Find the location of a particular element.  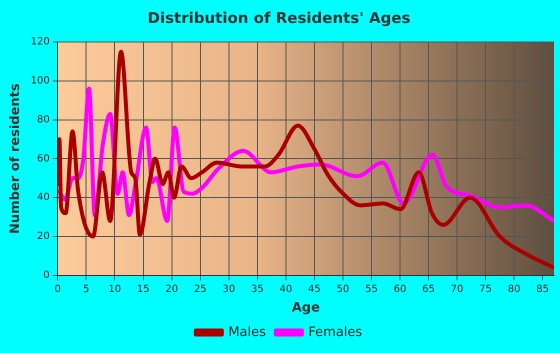

x-tick-label: 80 is located at coordinates (514, 289).